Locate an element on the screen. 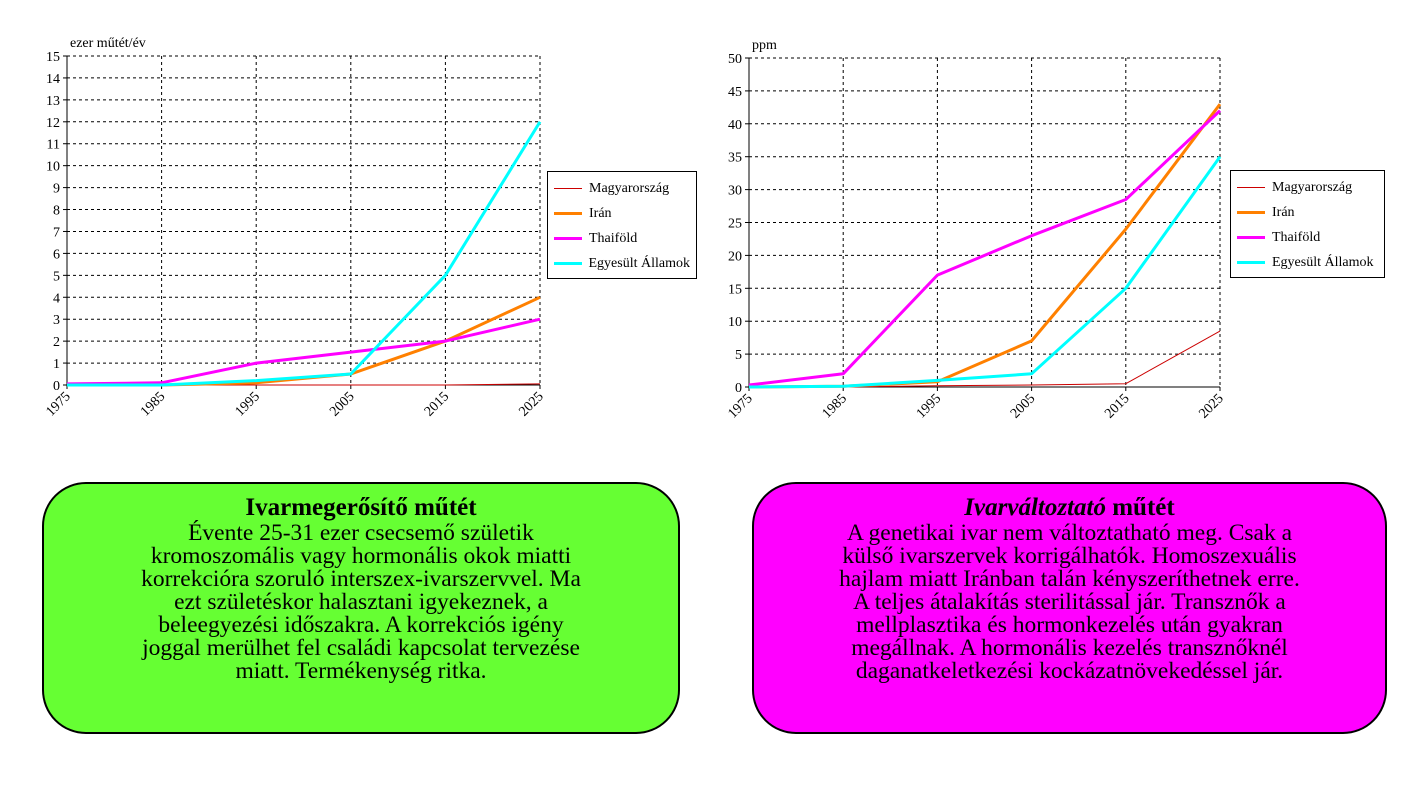 This screenshot has width=1417, height=797. box-title: Ivarváltoztató műtét is located at coordinates (1069, 508).